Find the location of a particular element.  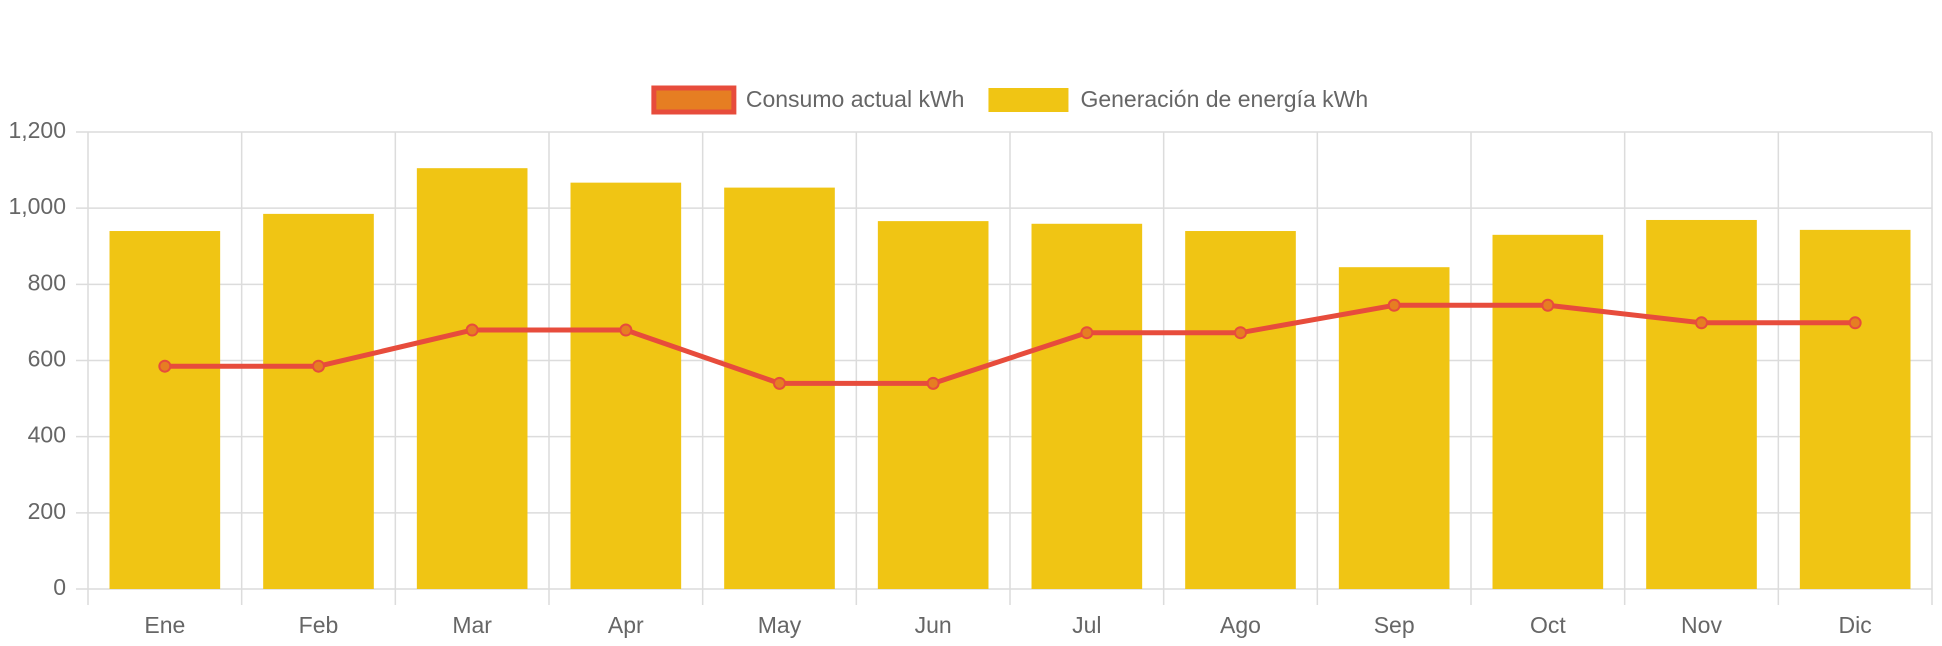

y-tick-label: 600 is located at coordinates (47, 359).